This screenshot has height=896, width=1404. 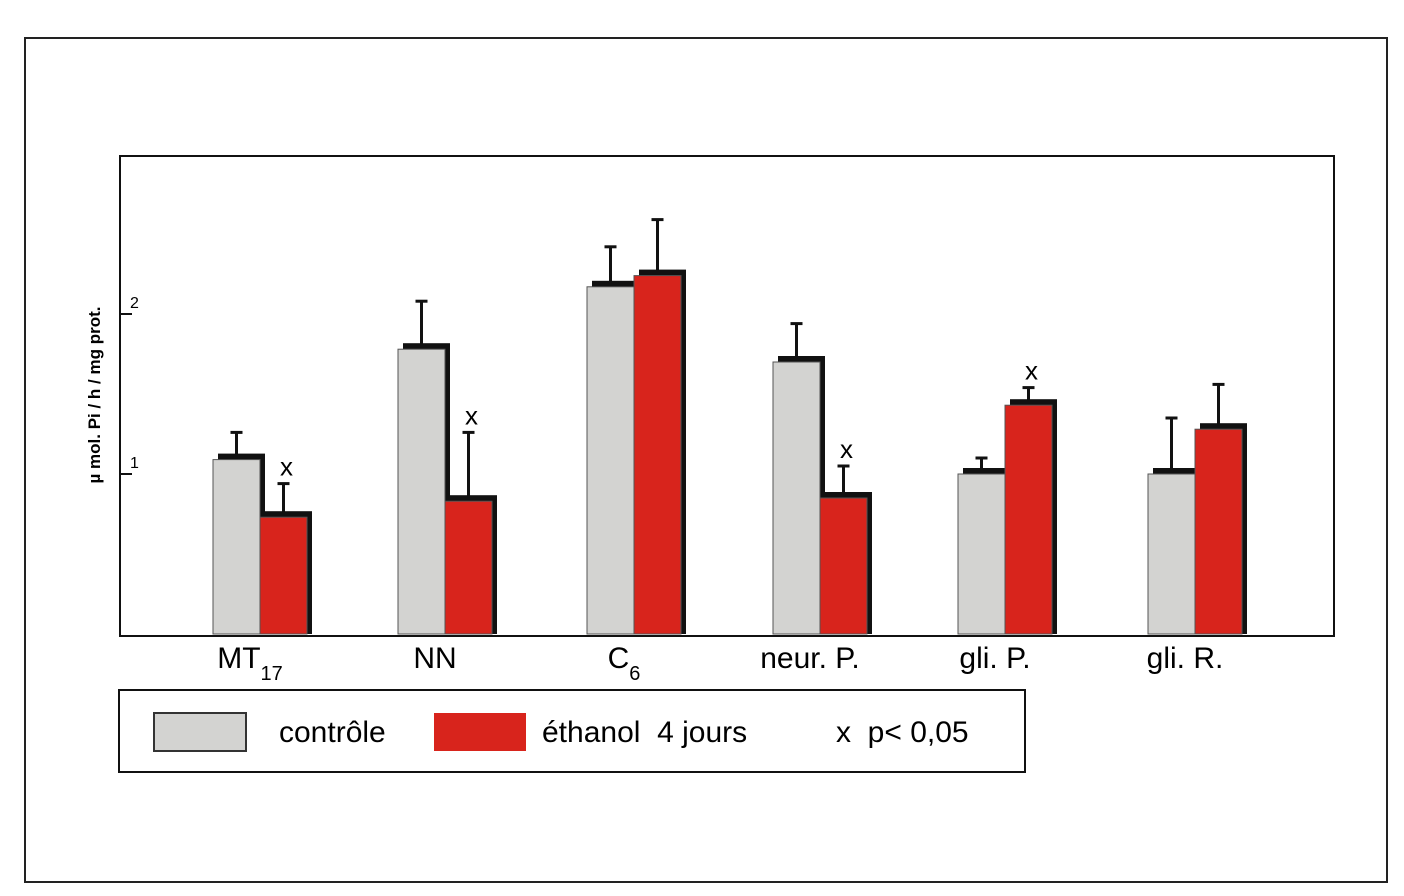 What do you see at coordinates (644, 732) in the screenshot?
I see `legend-label-ethanol: éthanol 4 jours` at bounding box center [644, 732].